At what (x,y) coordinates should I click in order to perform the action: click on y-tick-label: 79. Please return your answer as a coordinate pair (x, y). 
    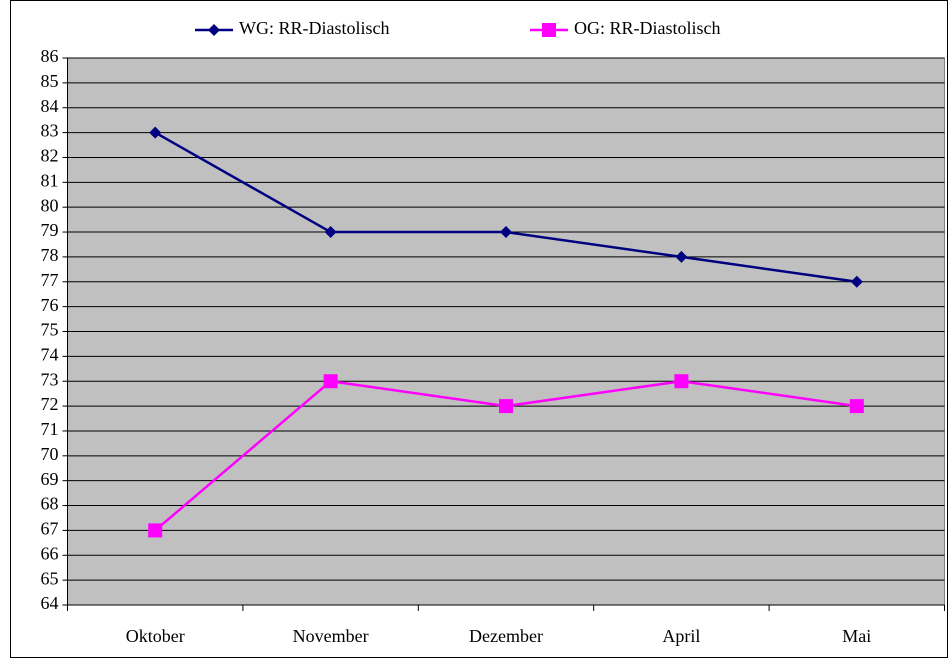
    Looking at the image, I should click on (50, 230).